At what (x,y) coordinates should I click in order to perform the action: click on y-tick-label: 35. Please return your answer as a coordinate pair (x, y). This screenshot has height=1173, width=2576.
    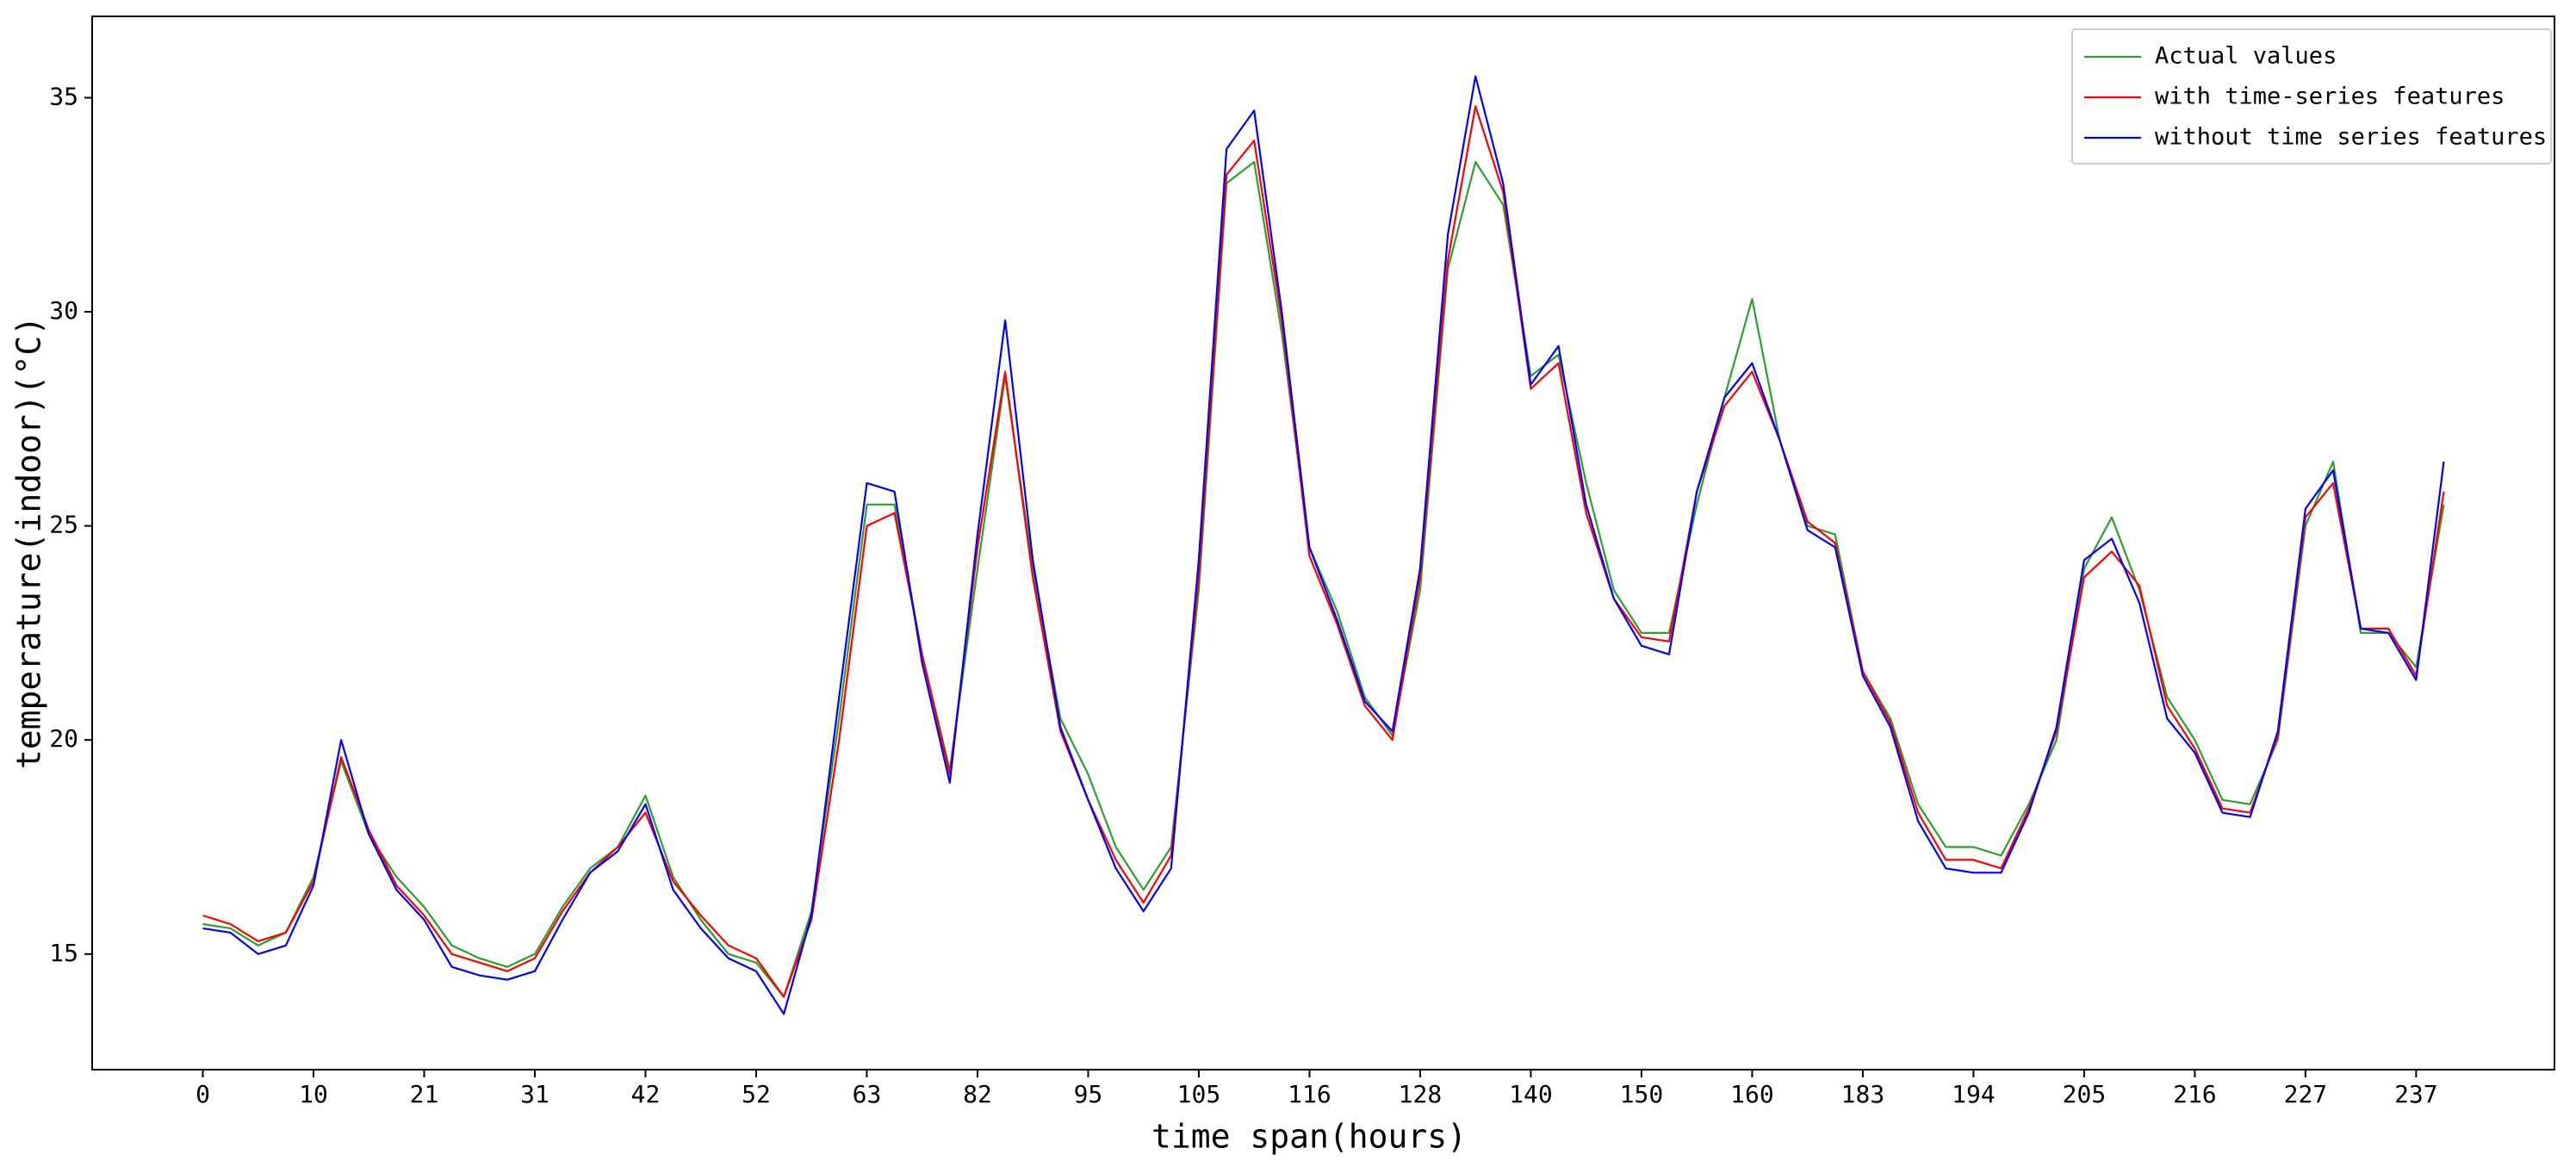
    Looking at the image, I should click on (63, 96).